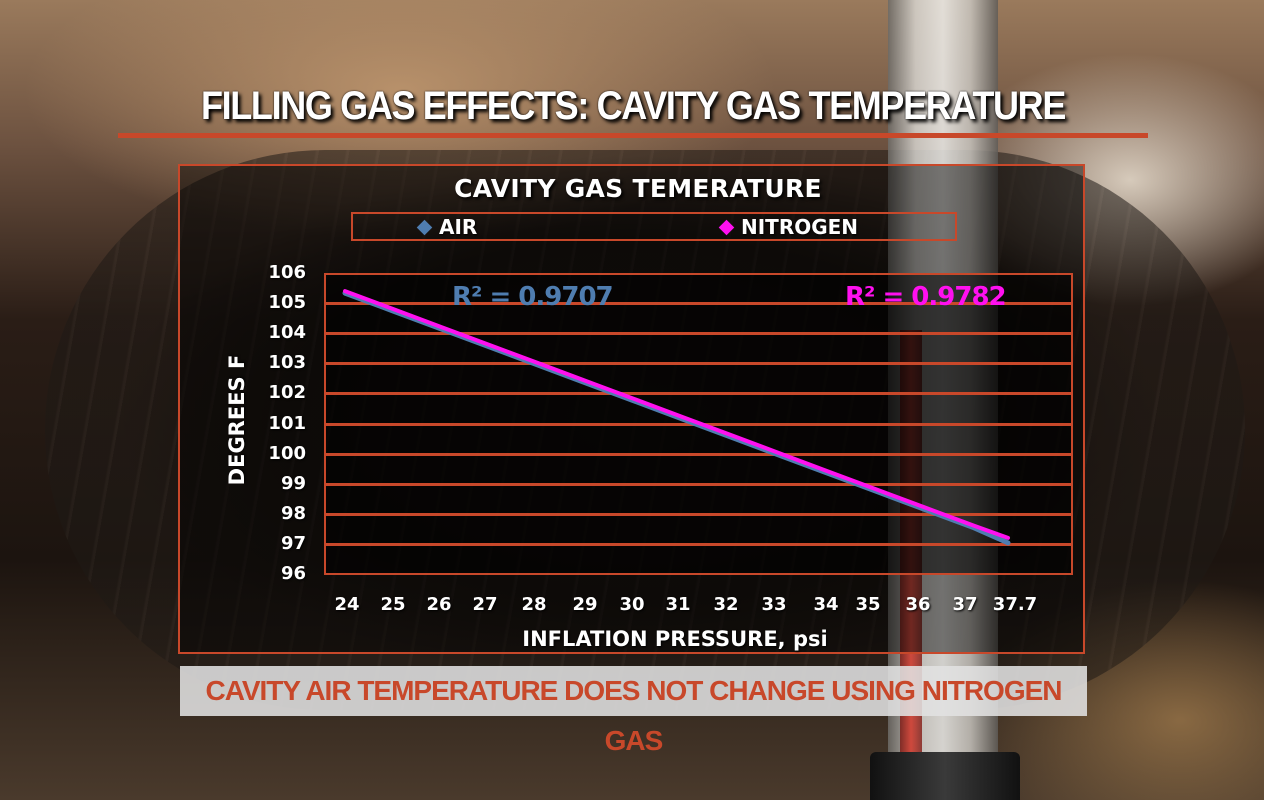 Image resolution: width=1264 pixels, height=800 pixels. I want to click on y-tick-label: 100, so click(287, 453).